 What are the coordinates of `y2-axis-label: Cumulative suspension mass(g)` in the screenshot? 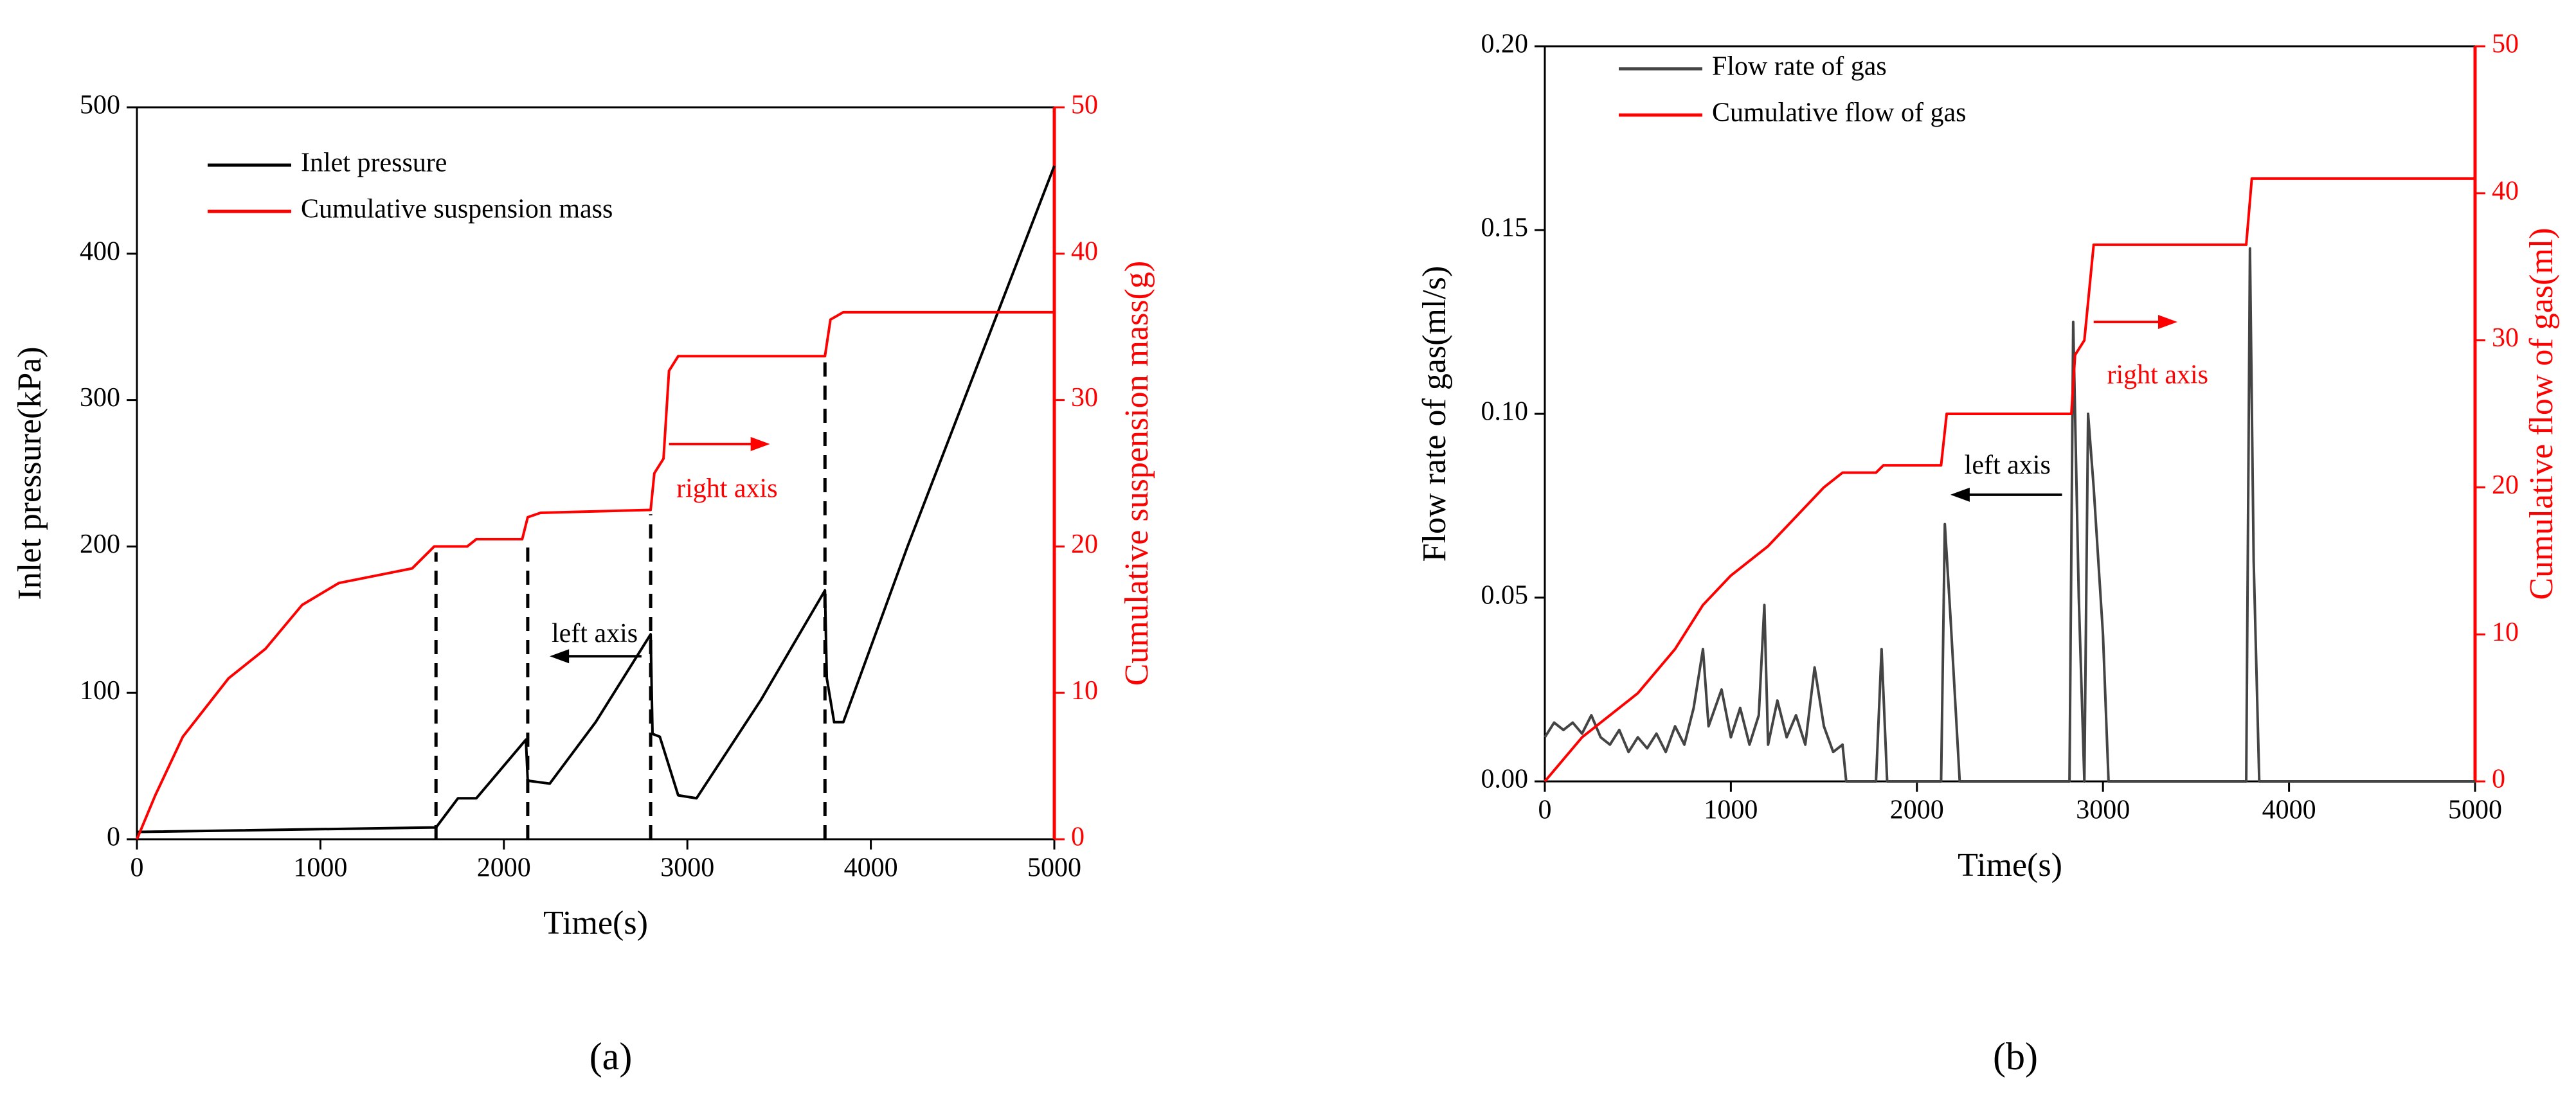 It's located at (1137, 473).